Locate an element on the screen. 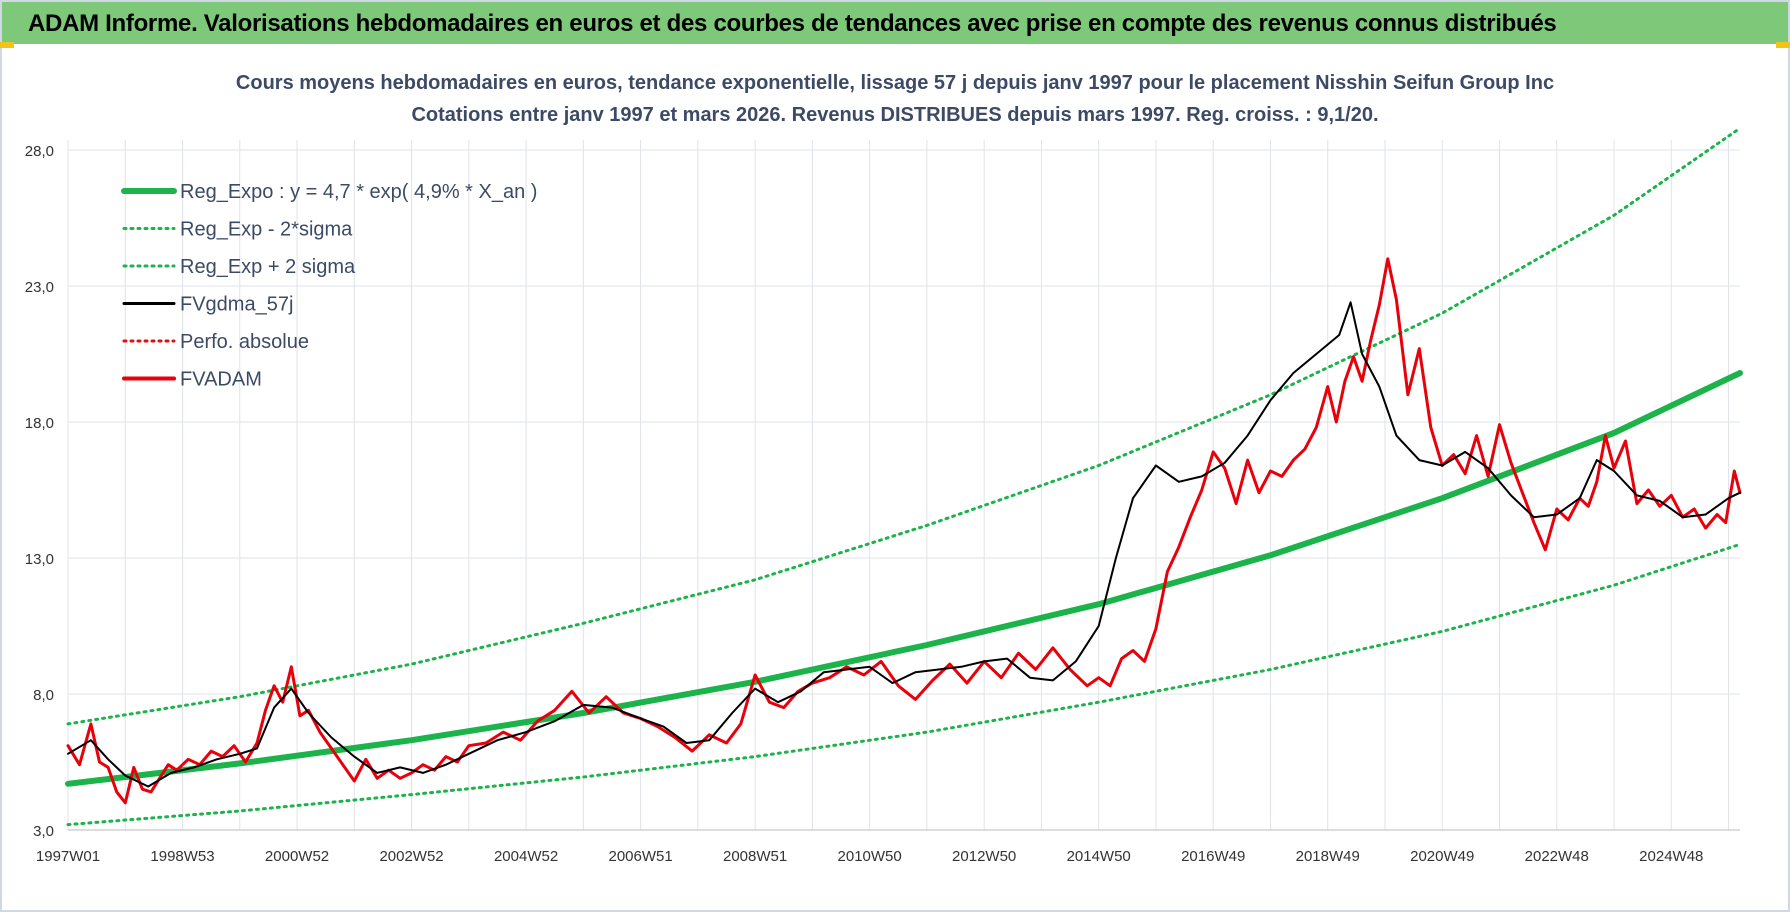 The height and width of the screenshot is (912, 1790). x-tick-label: 1997W01 is located at coordinates (68, 856).